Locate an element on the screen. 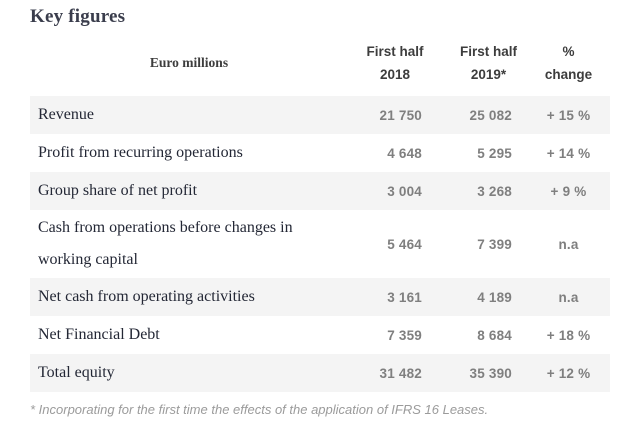  column-header-line-2: 2019* is located at coordinates (488, 74).